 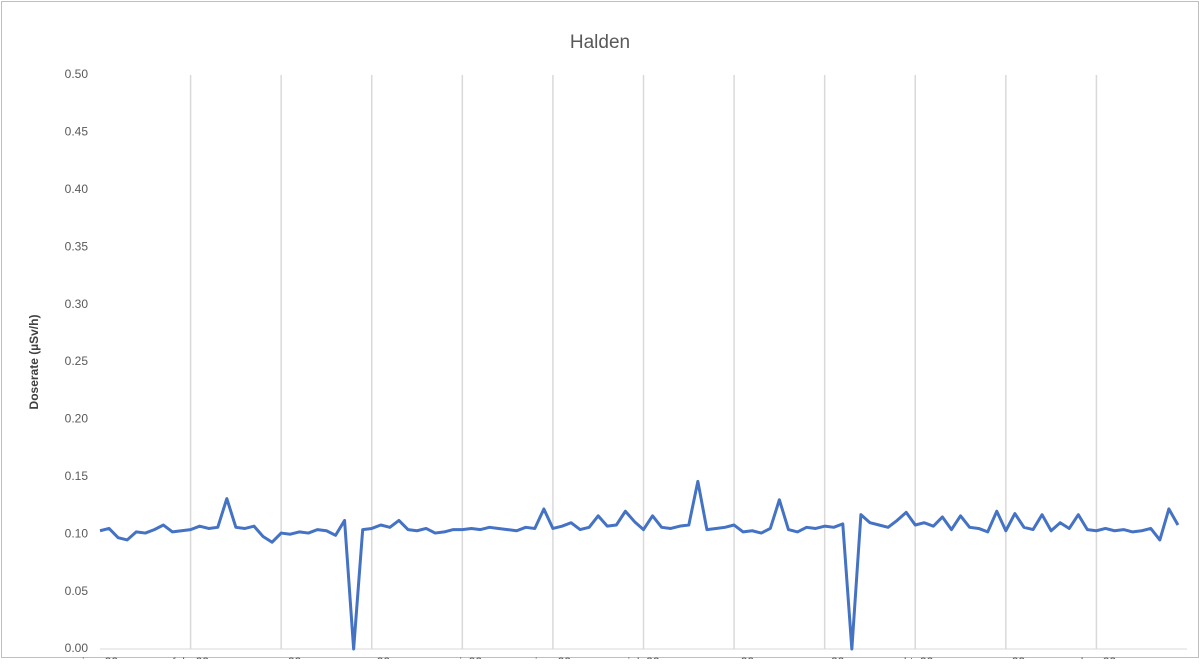 What do you see at coordinates (77, 74) in the screenshot?
I see `y-tick-label: 0.50` at bounding box center [77, 74].